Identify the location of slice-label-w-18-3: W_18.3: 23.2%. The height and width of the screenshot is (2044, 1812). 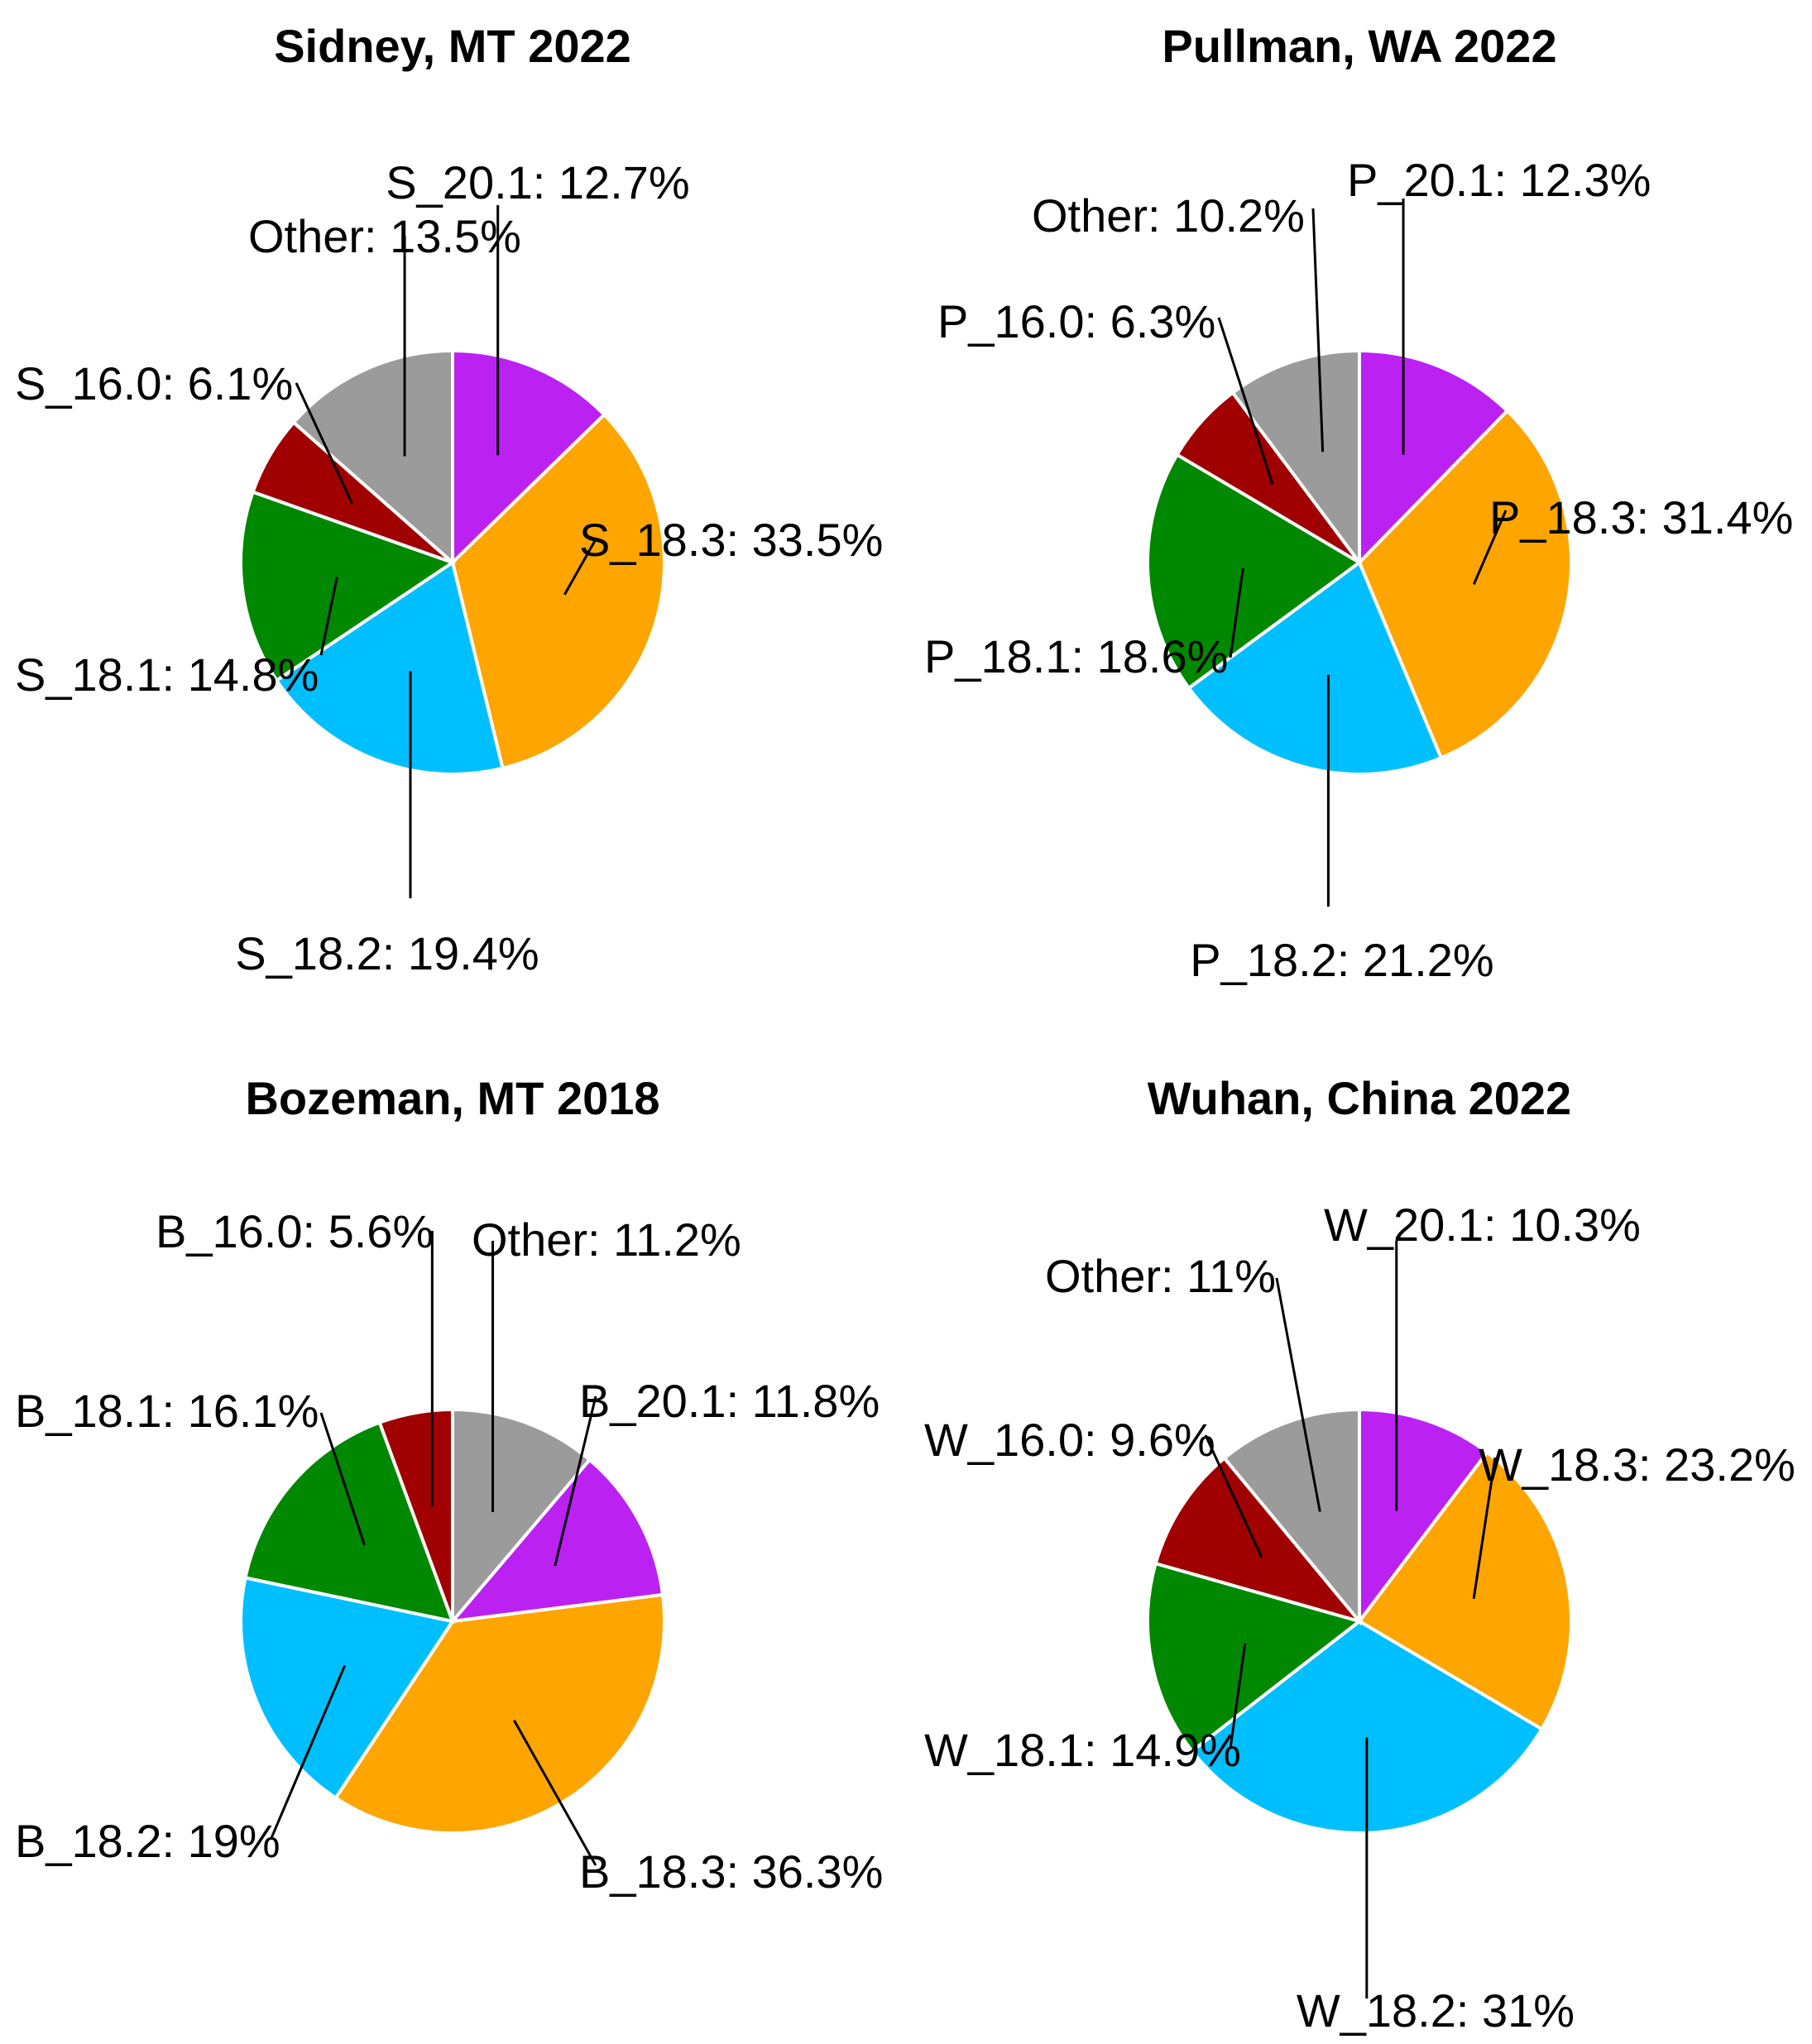
(1637, 1464).